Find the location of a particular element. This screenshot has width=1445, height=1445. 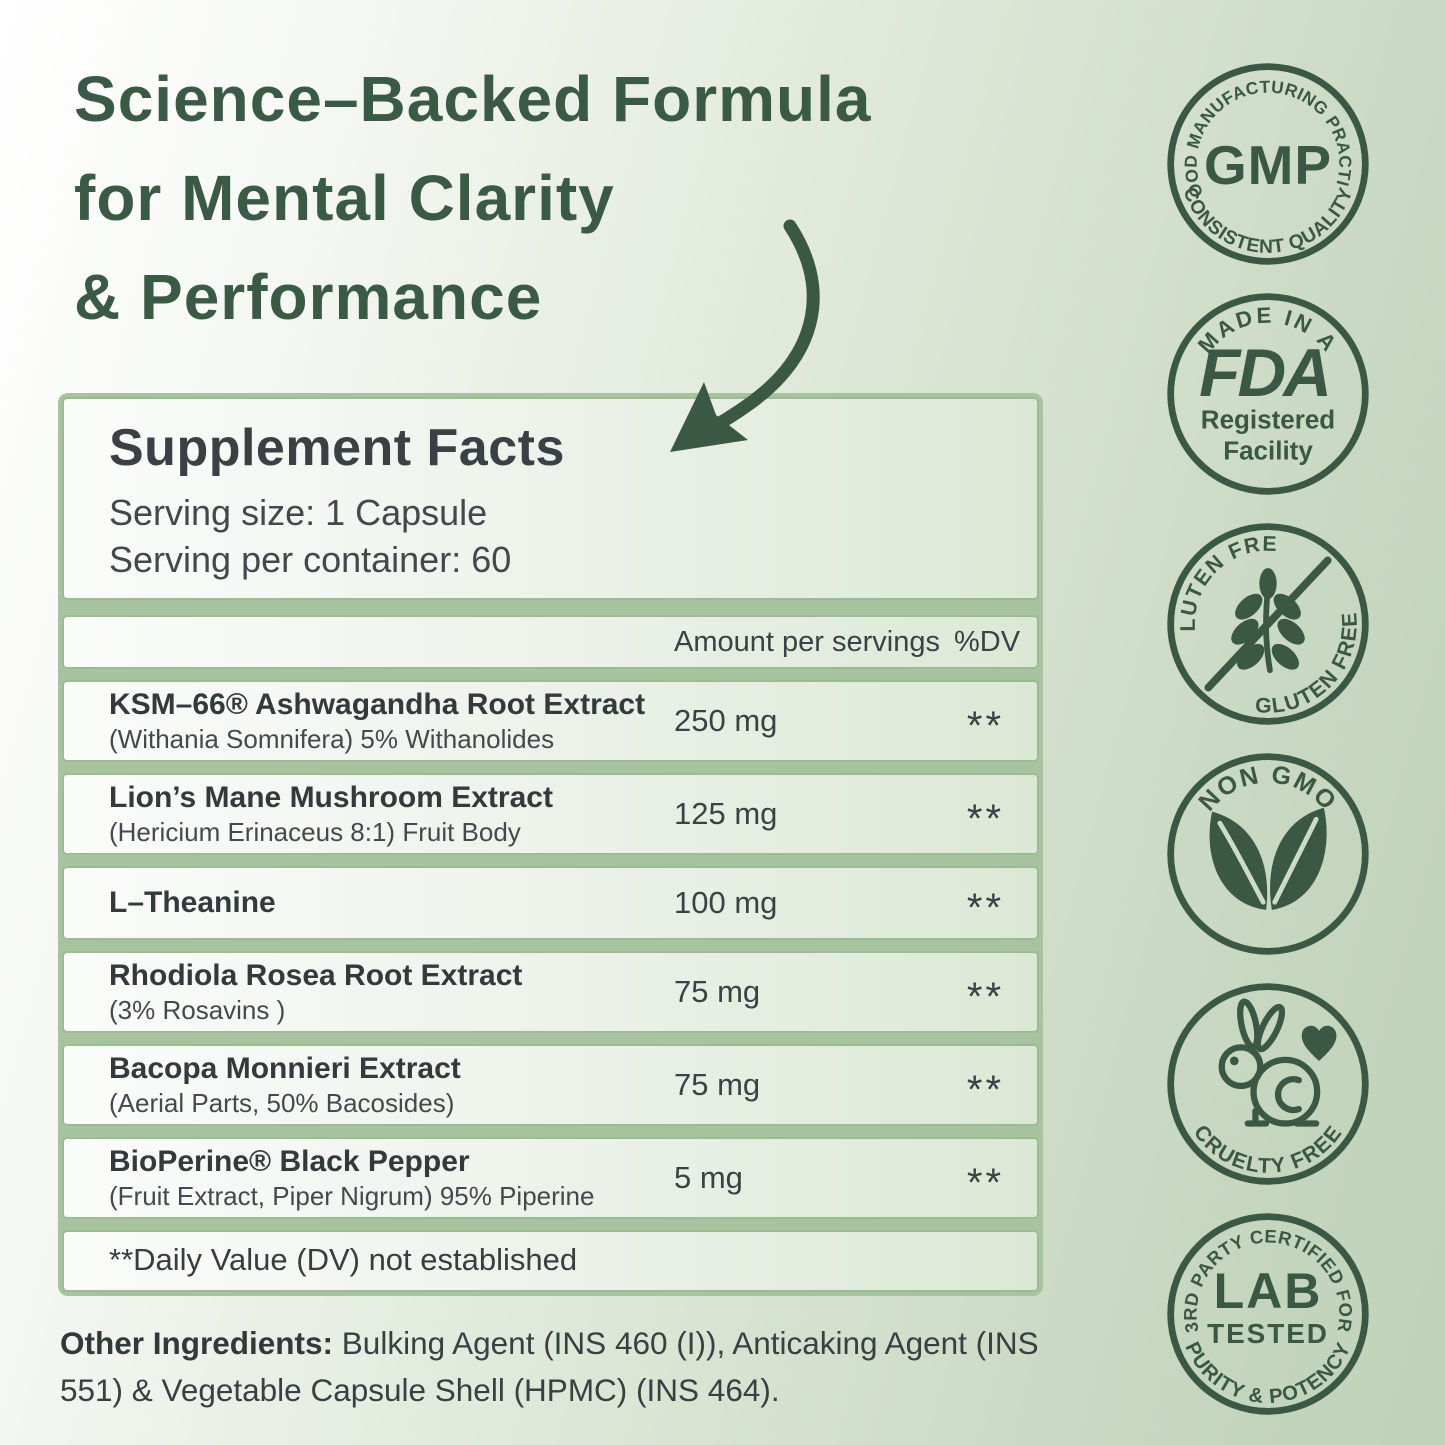

gmp-center-text: GMP is located at coordinates (1268, 165).